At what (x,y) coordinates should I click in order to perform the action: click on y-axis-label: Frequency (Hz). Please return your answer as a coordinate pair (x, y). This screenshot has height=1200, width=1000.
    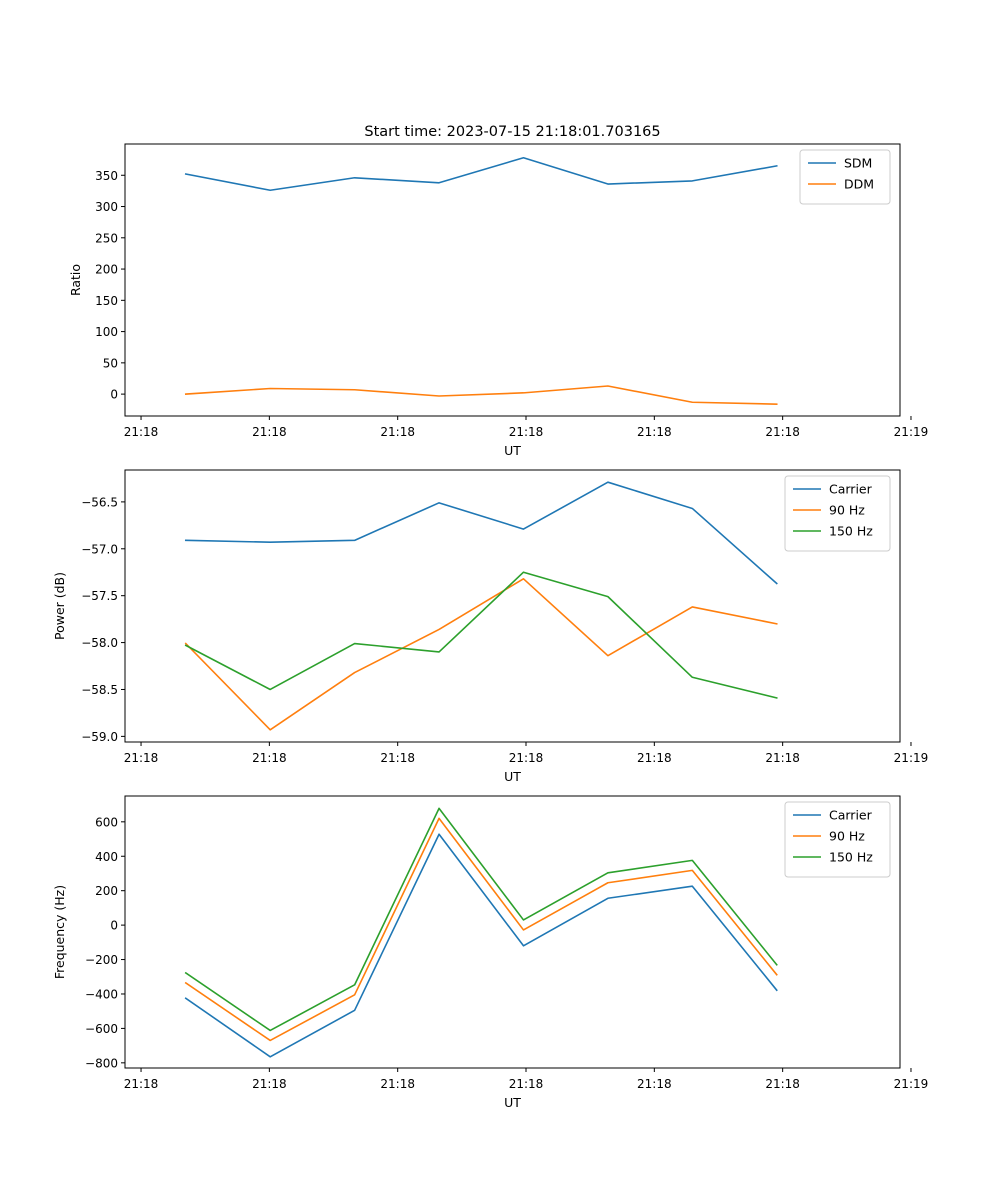
    Looking at the image, I should click on (59, 932).